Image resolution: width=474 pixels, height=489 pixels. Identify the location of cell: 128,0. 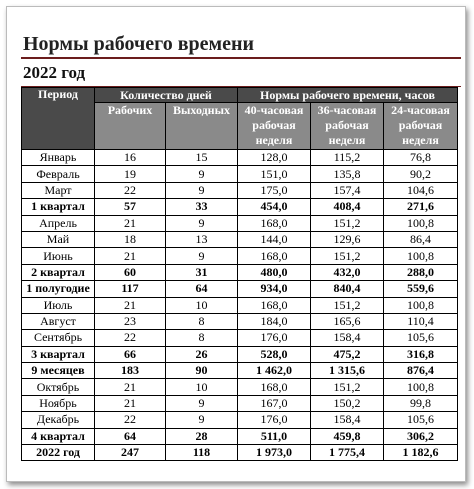
(274, 157).